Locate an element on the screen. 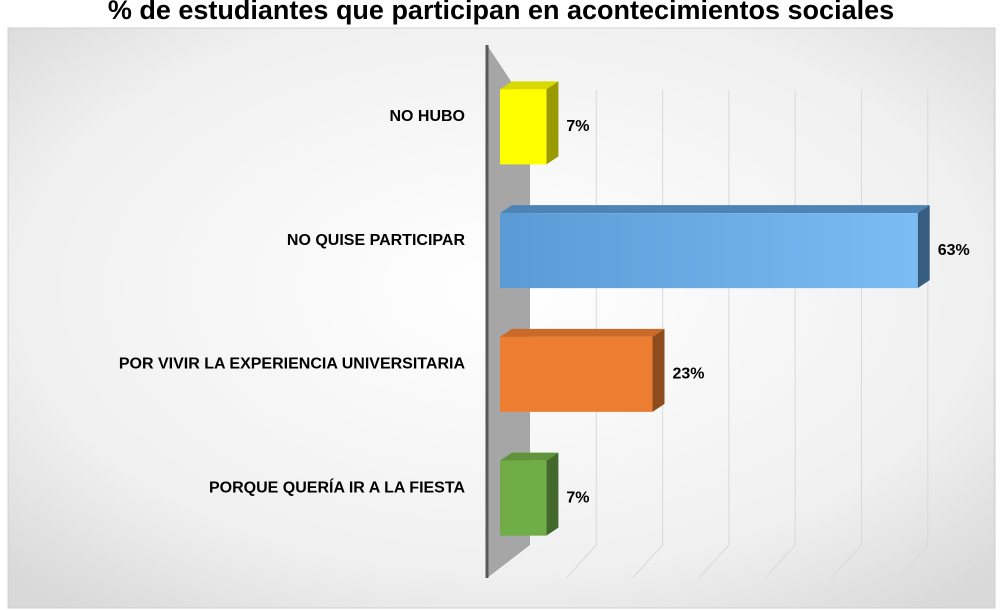  category-label: NO HUBO is located at coordinates (427, 116).